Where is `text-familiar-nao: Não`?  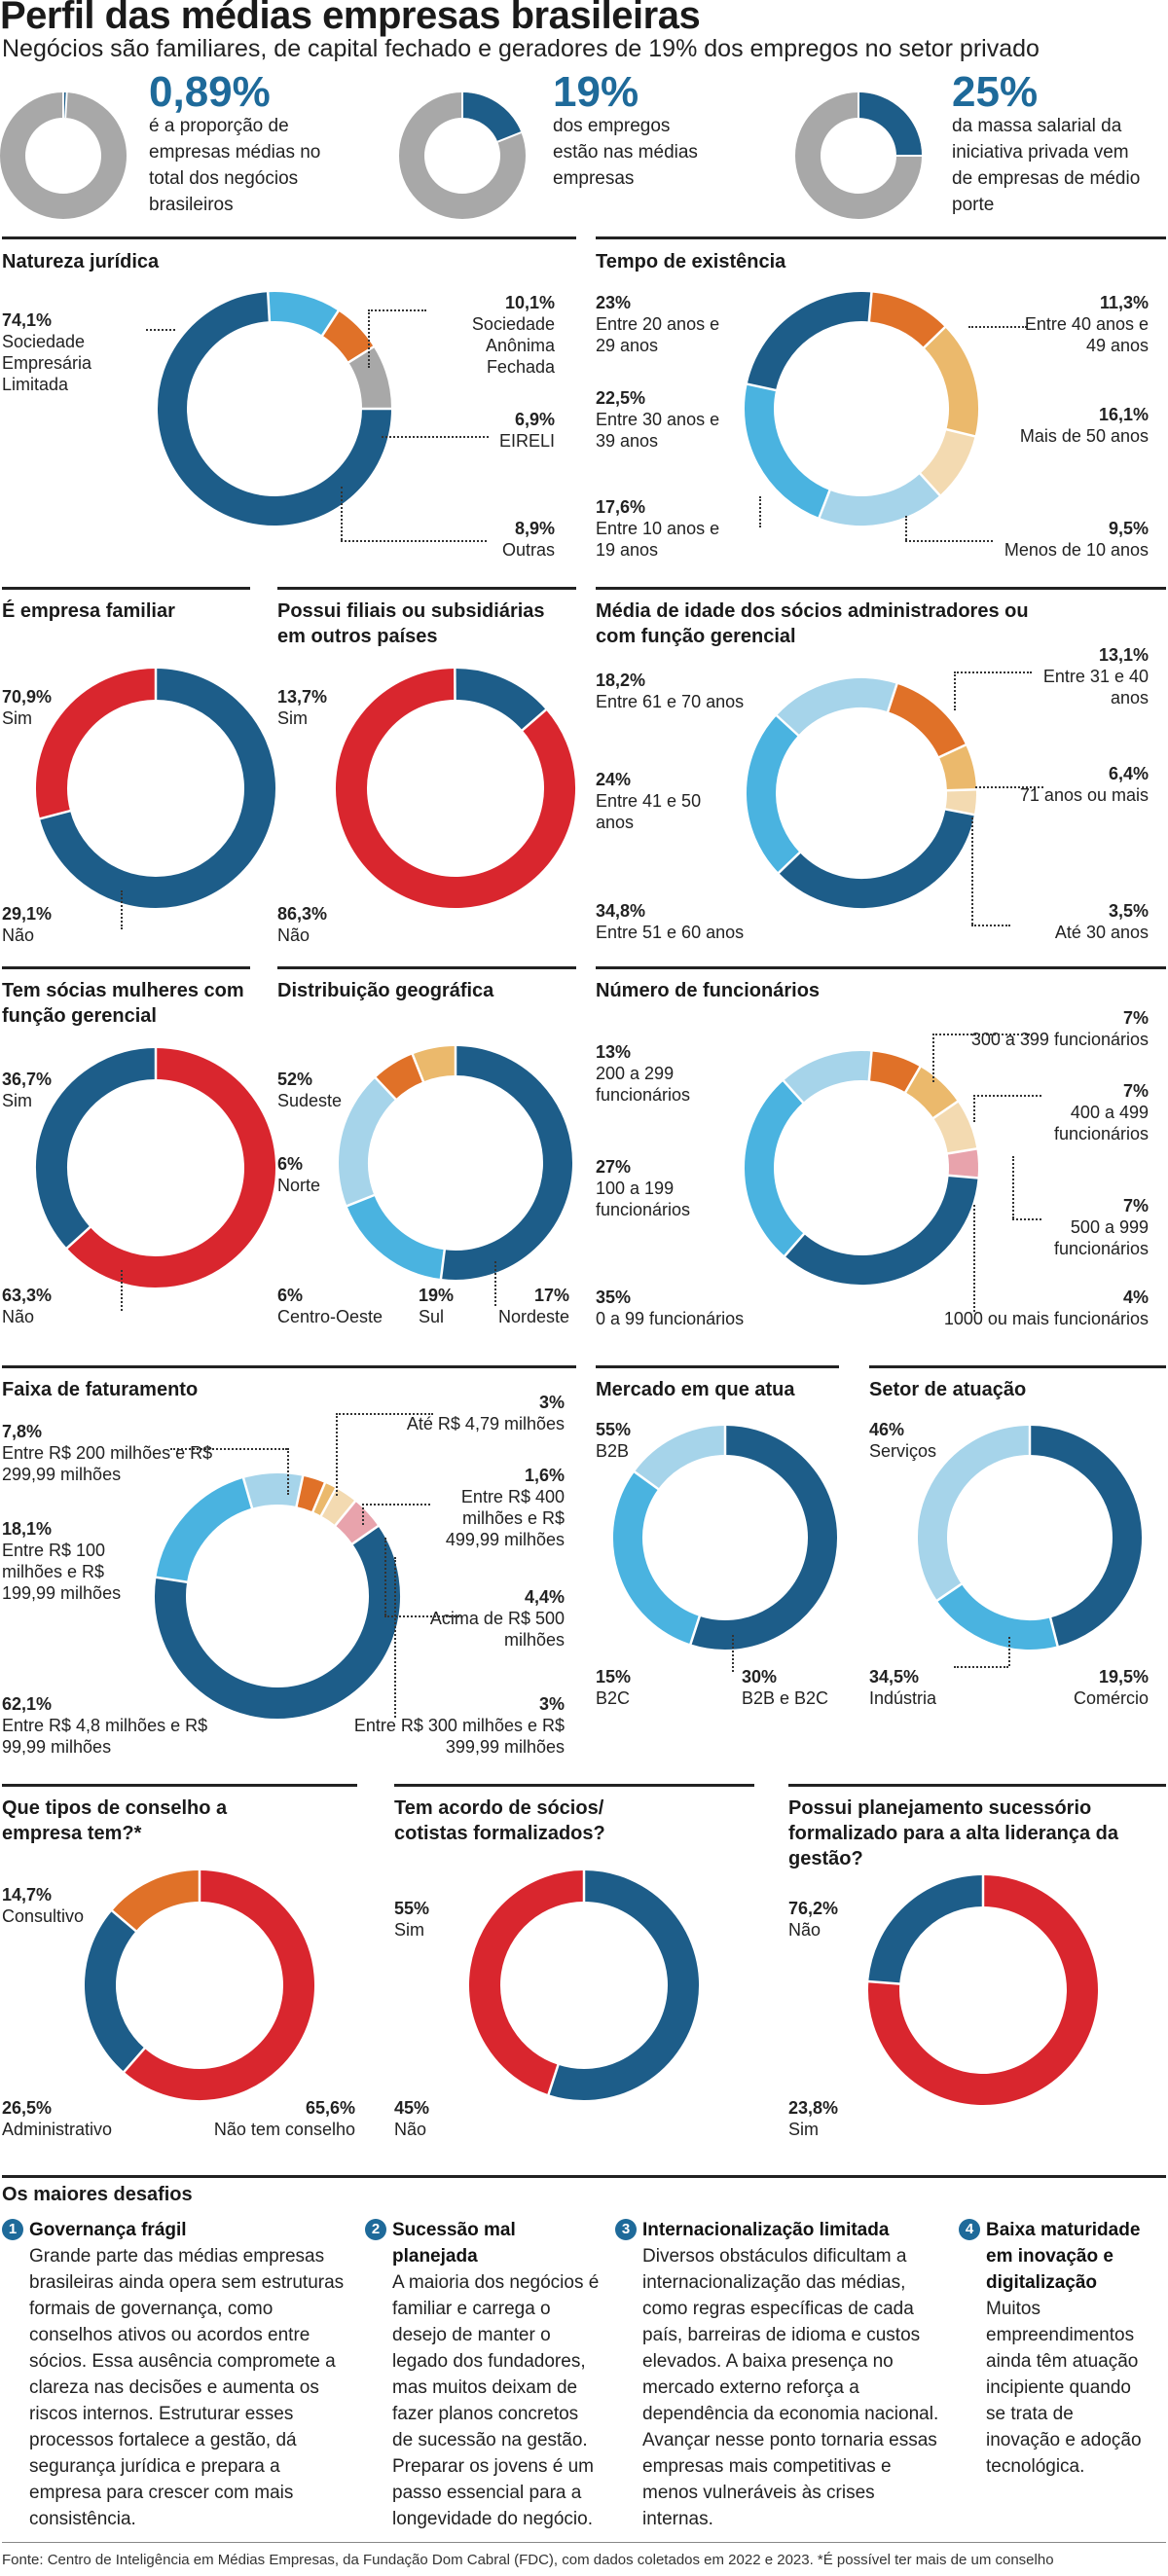
text-familiar-nao: Não is located at coordinates (19, 935).